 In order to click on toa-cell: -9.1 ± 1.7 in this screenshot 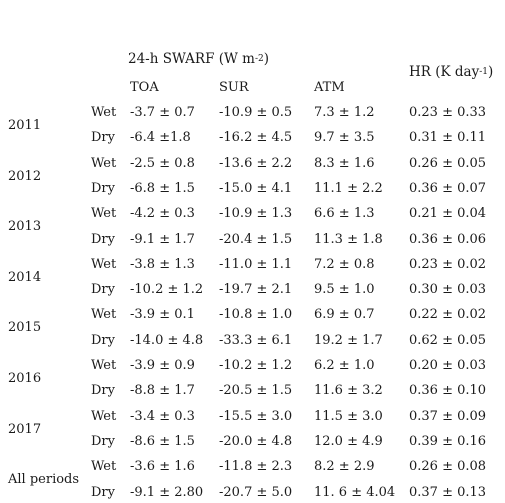, I will do `click(162, 239)`.